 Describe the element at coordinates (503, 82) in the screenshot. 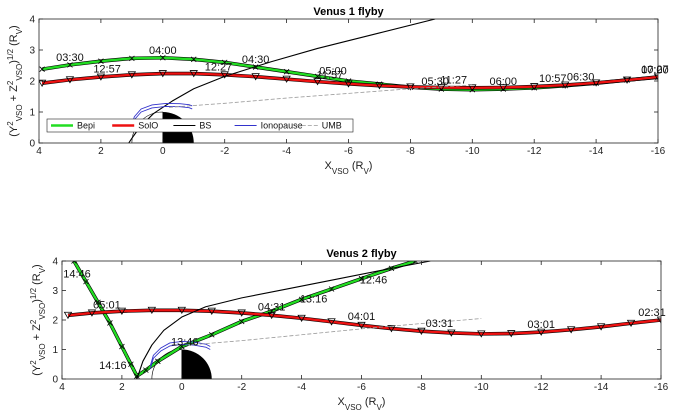

I see `time-annotation: 06:00` at that location.